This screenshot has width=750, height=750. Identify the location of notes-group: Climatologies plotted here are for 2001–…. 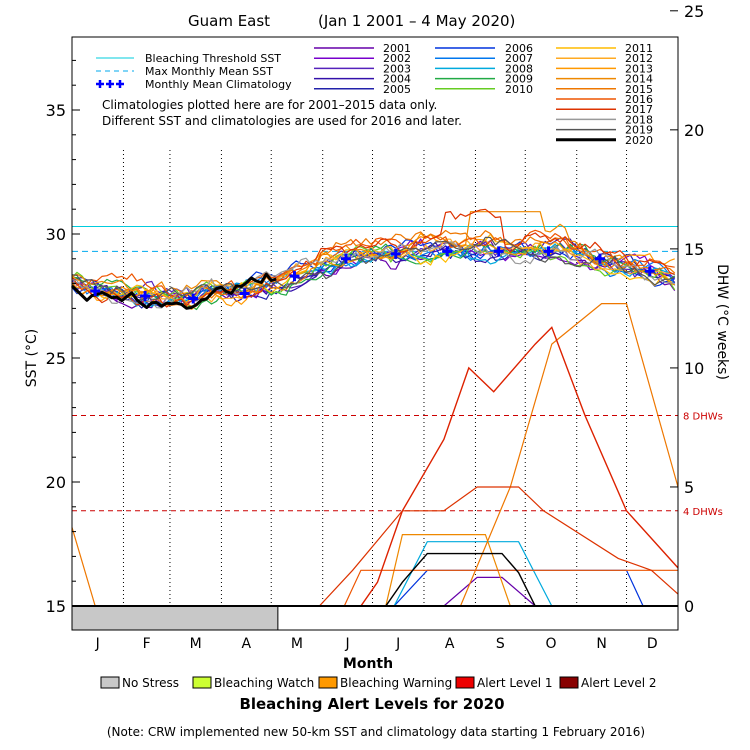
(282, 113).